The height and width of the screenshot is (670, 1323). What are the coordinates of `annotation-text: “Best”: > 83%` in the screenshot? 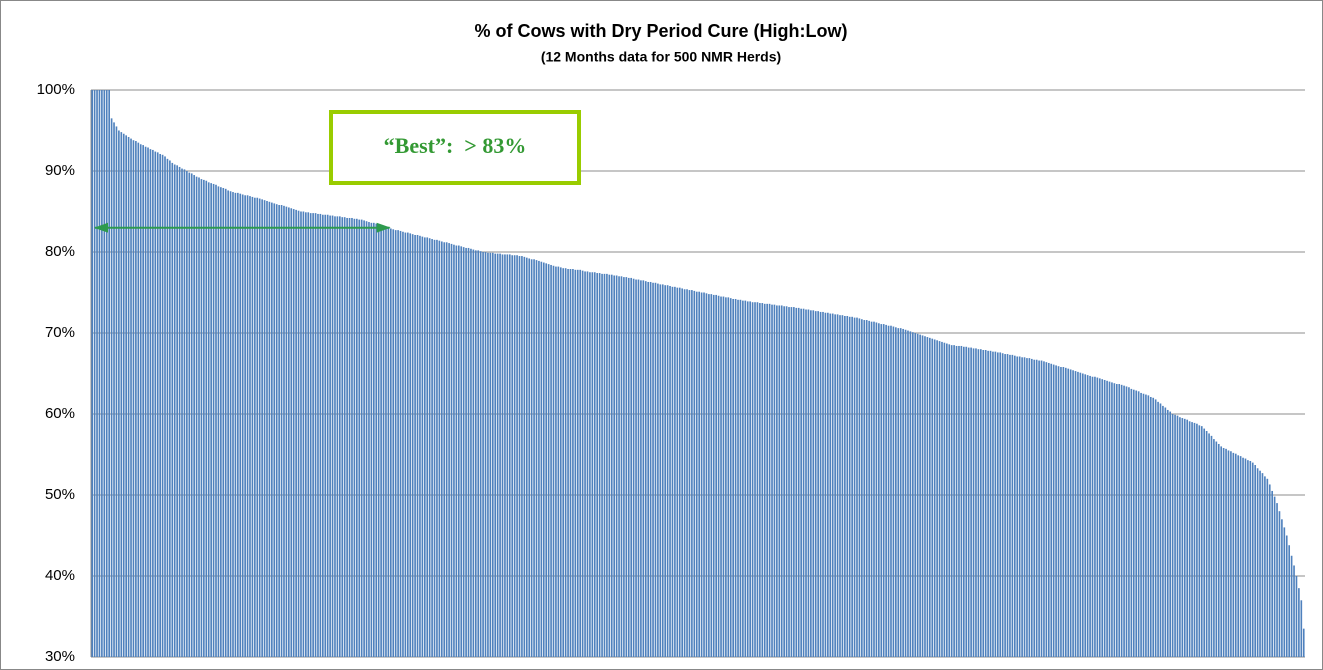 It's located at (455, 145).